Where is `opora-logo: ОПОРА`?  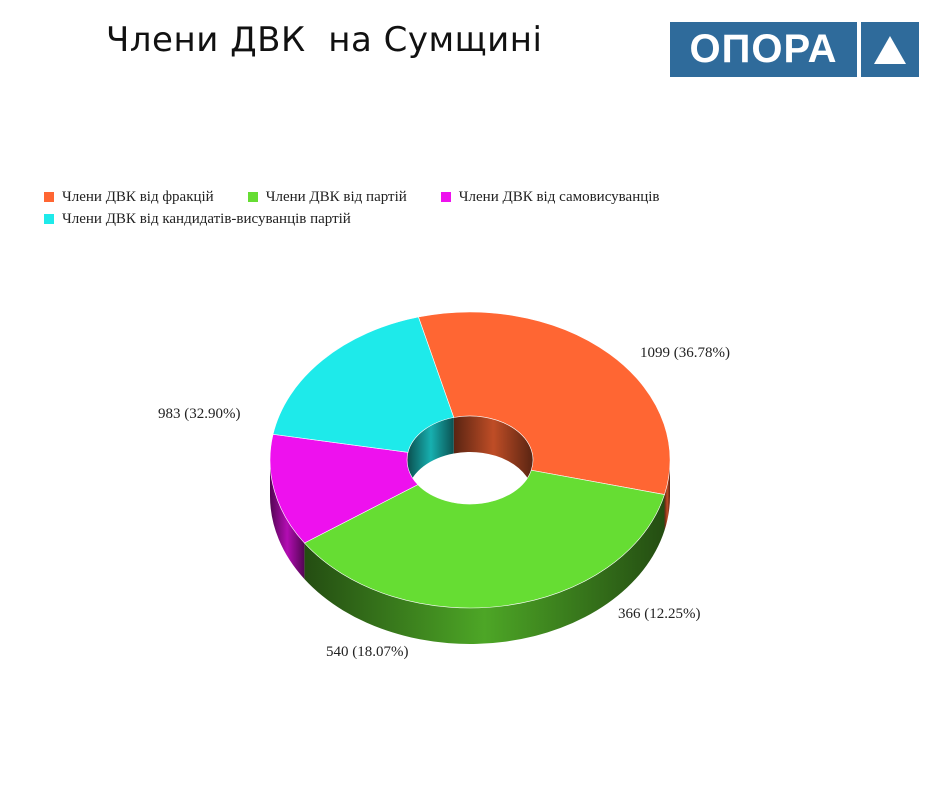 opora-logo: ОПОРА is located at coordinates (794, 49).